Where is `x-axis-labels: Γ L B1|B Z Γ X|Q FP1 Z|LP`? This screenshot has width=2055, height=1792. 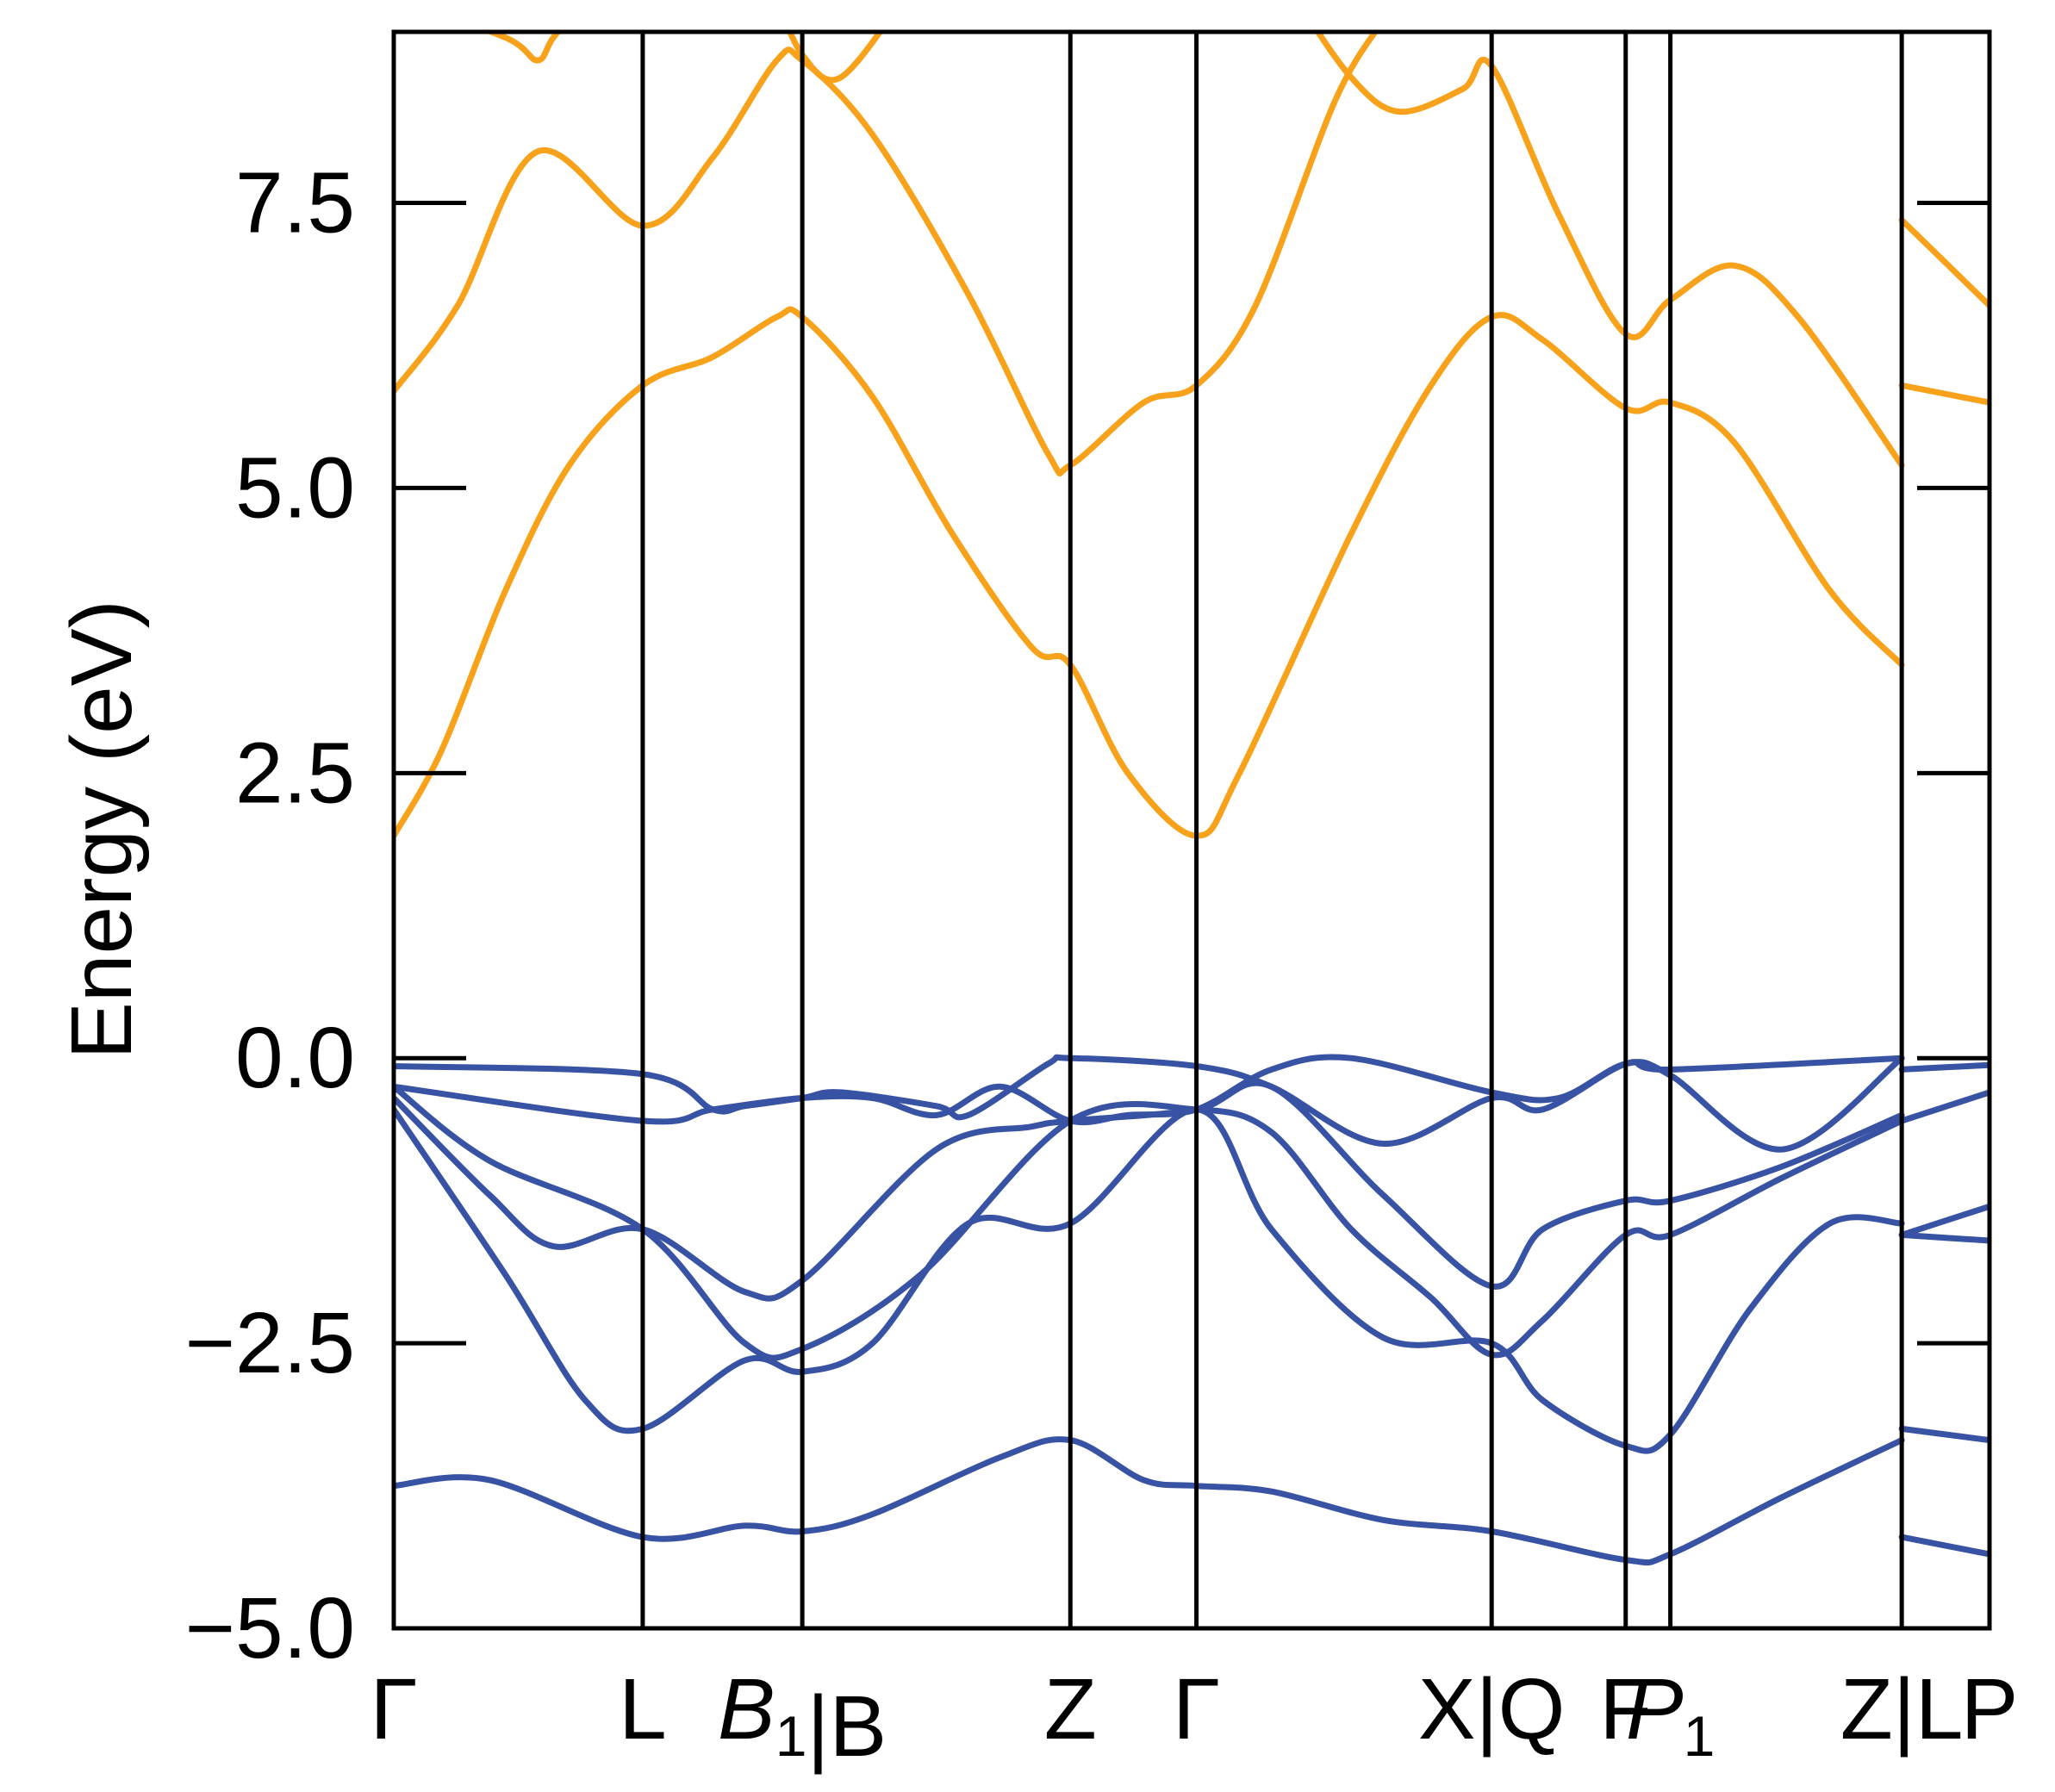 x-axis-labels: Γ L B1|B Z Γ X|Q FP1 Z|LP is located at coordinates (1194, 1718).